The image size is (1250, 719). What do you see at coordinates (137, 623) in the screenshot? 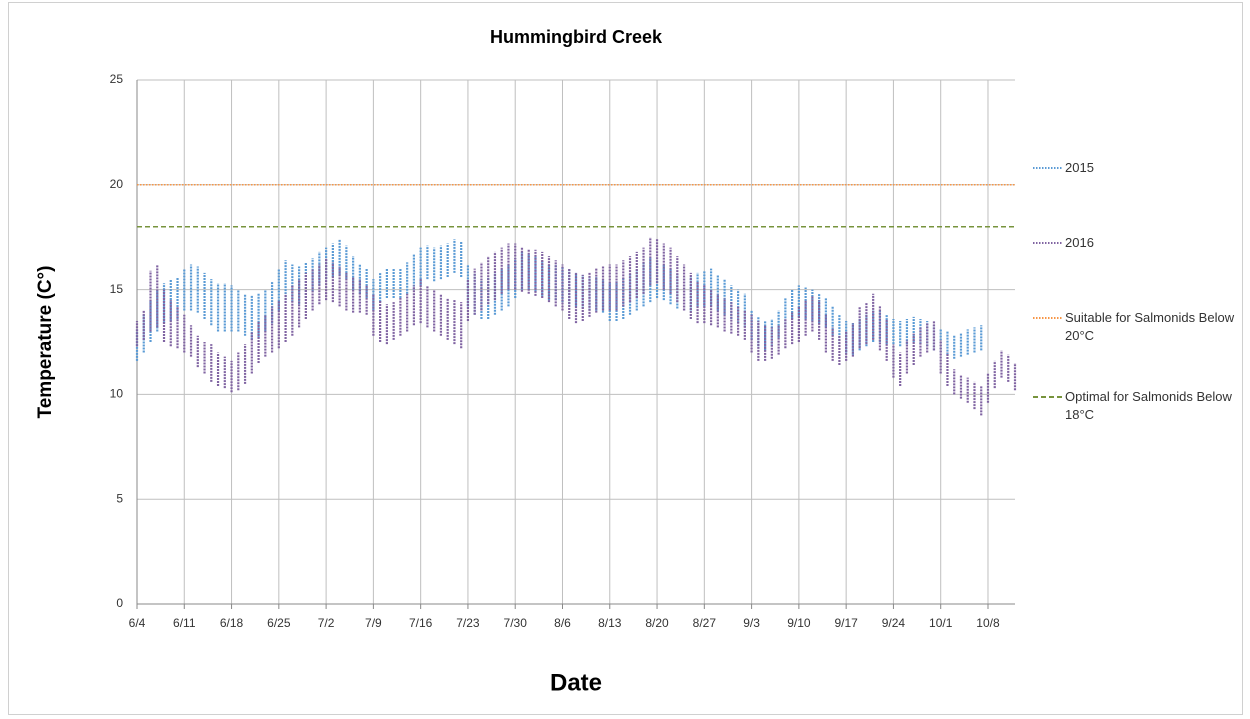
I see `x-tick-label: 6/4` at bounding box center [137, 623].